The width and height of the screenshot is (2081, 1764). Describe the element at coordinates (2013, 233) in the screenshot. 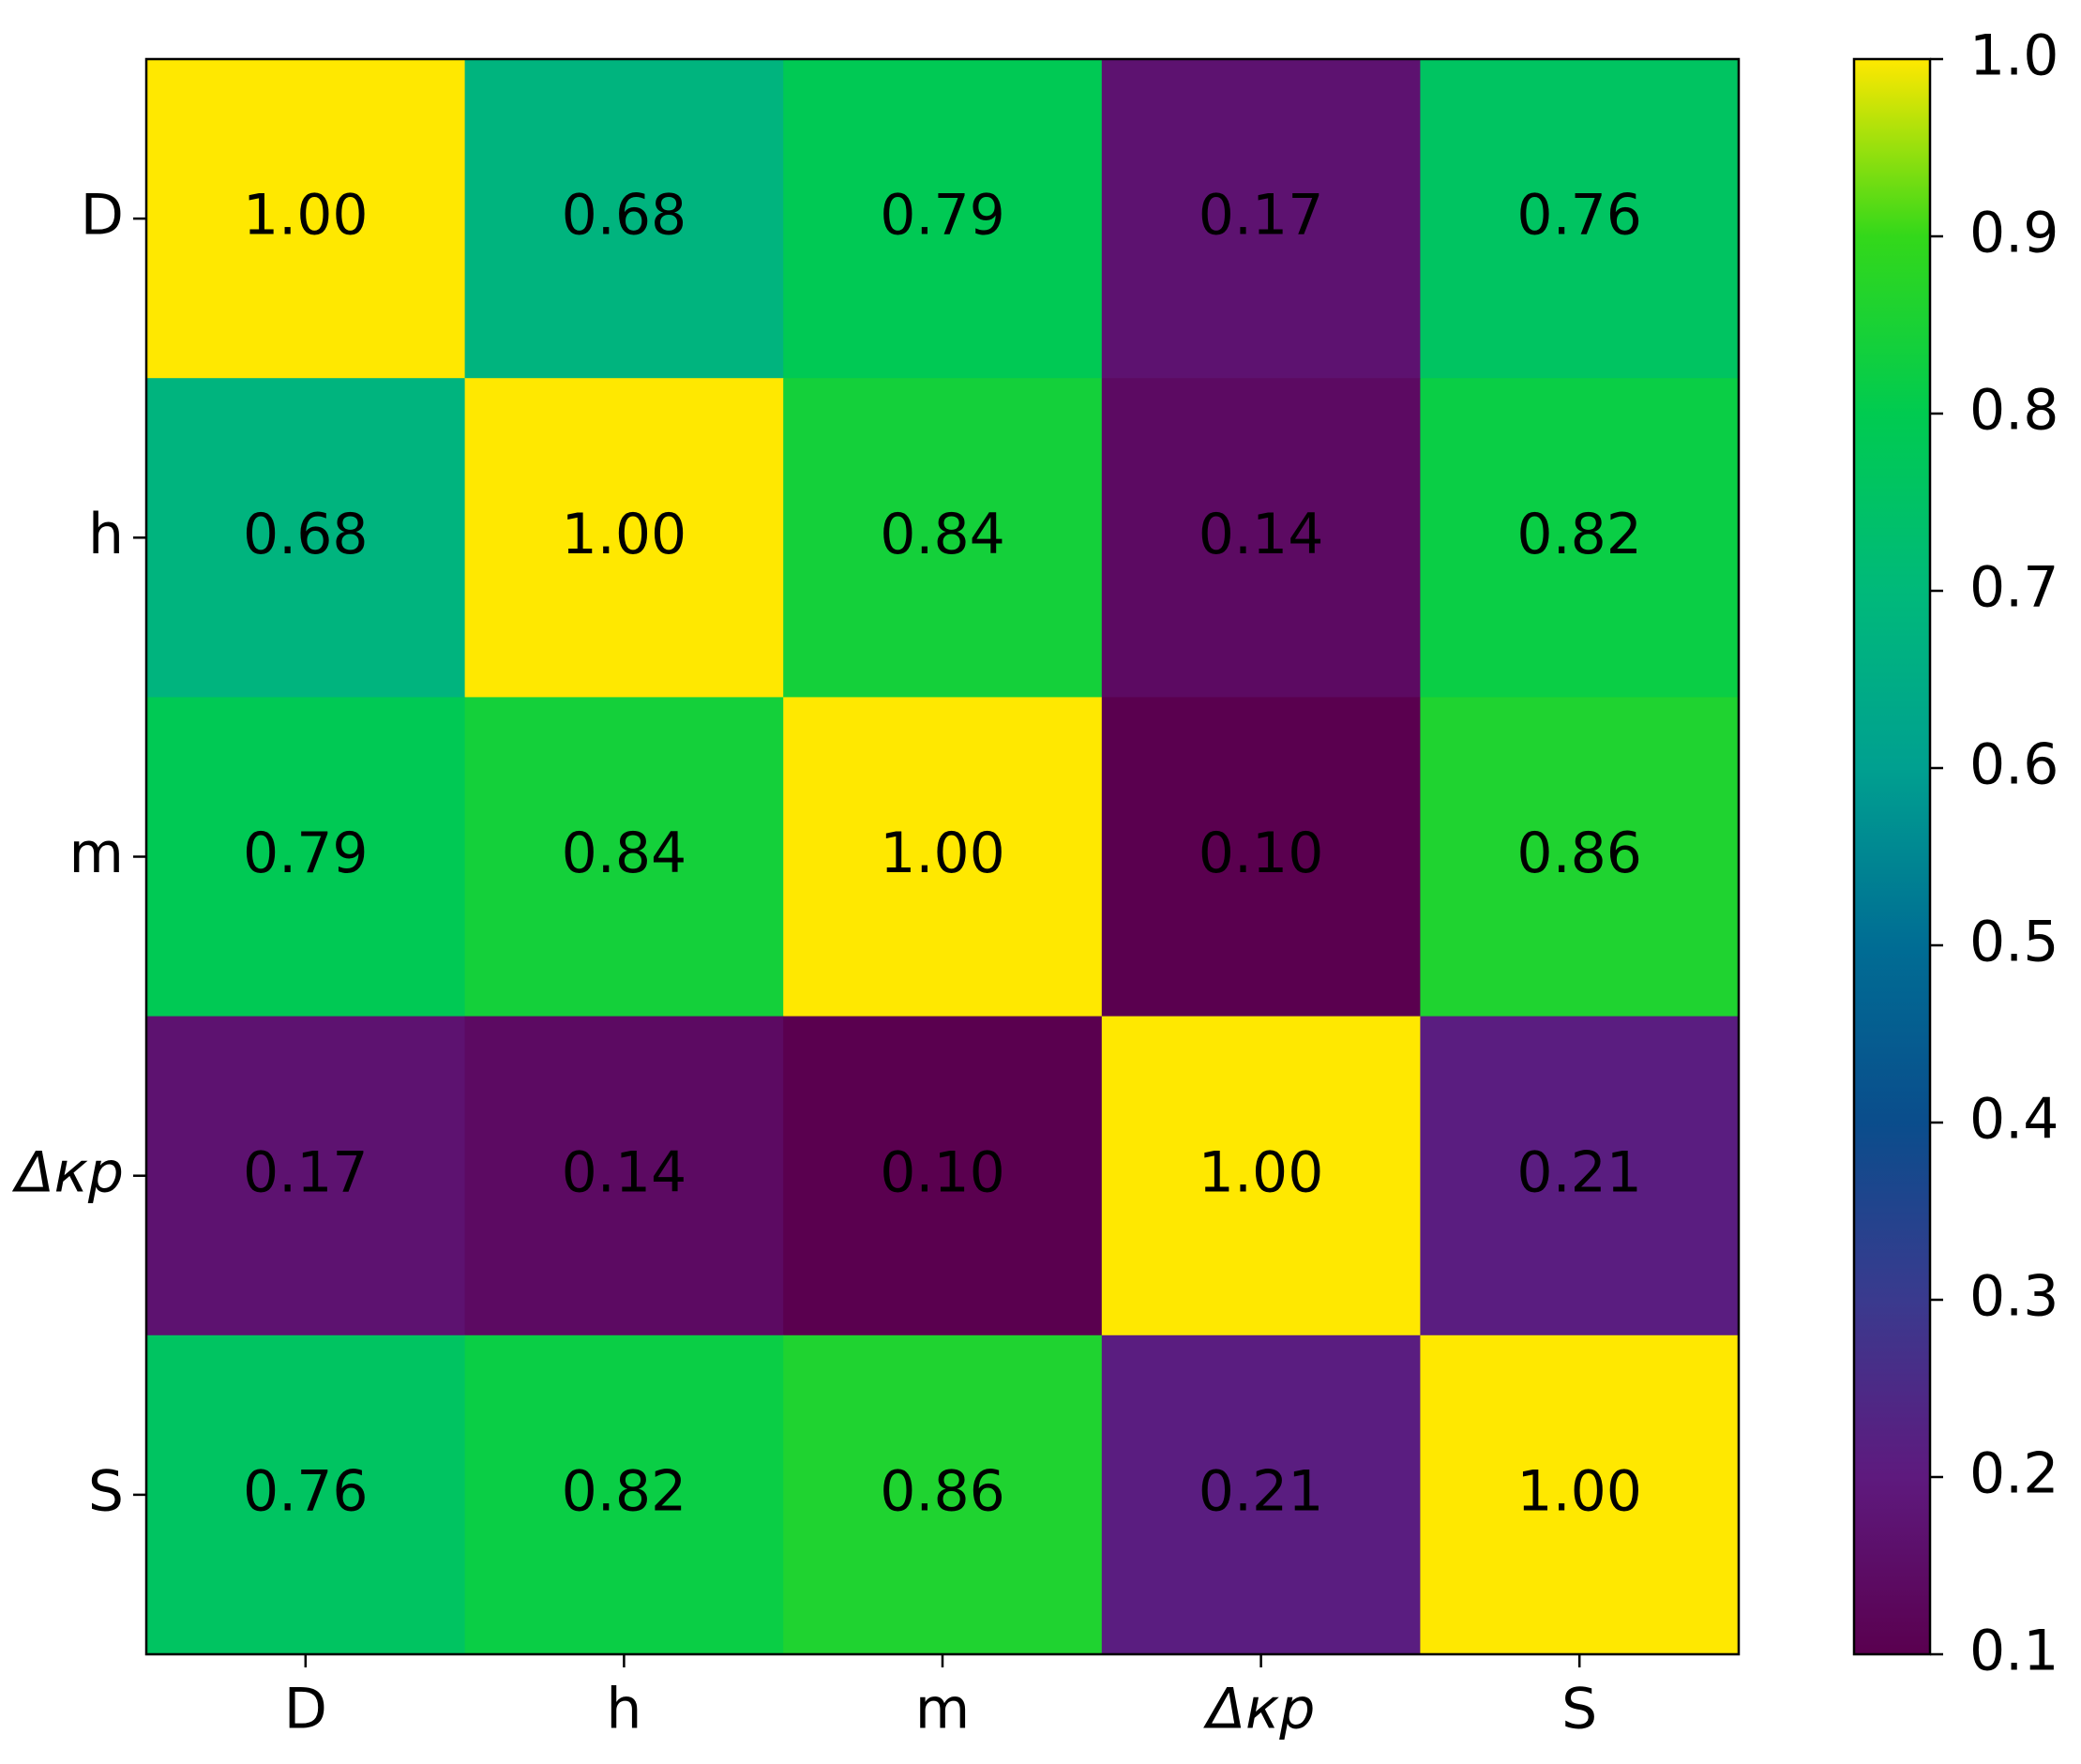

I see `colorbar-tick-label: 0.9` at that location.